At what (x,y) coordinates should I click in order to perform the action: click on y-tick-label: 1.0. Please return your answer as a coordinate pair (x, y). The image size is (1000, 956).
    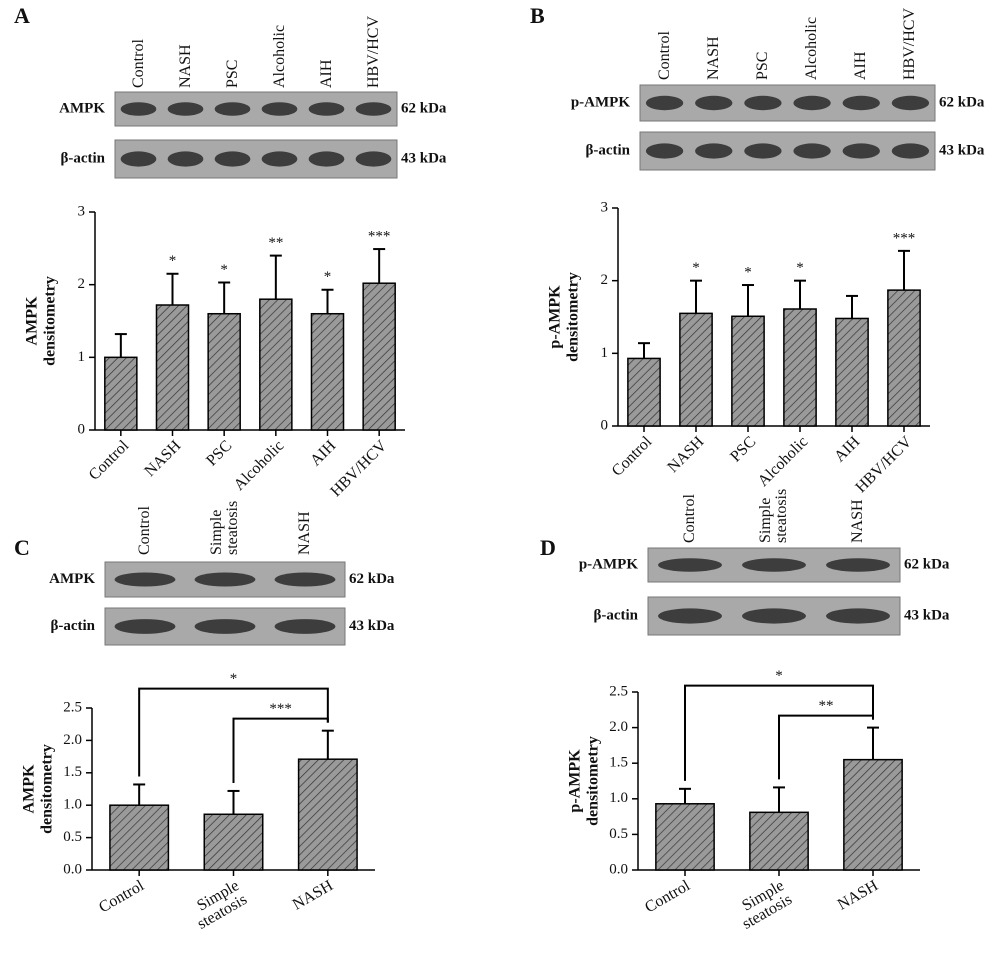
    Looking at the image, I should click on (72, 805).